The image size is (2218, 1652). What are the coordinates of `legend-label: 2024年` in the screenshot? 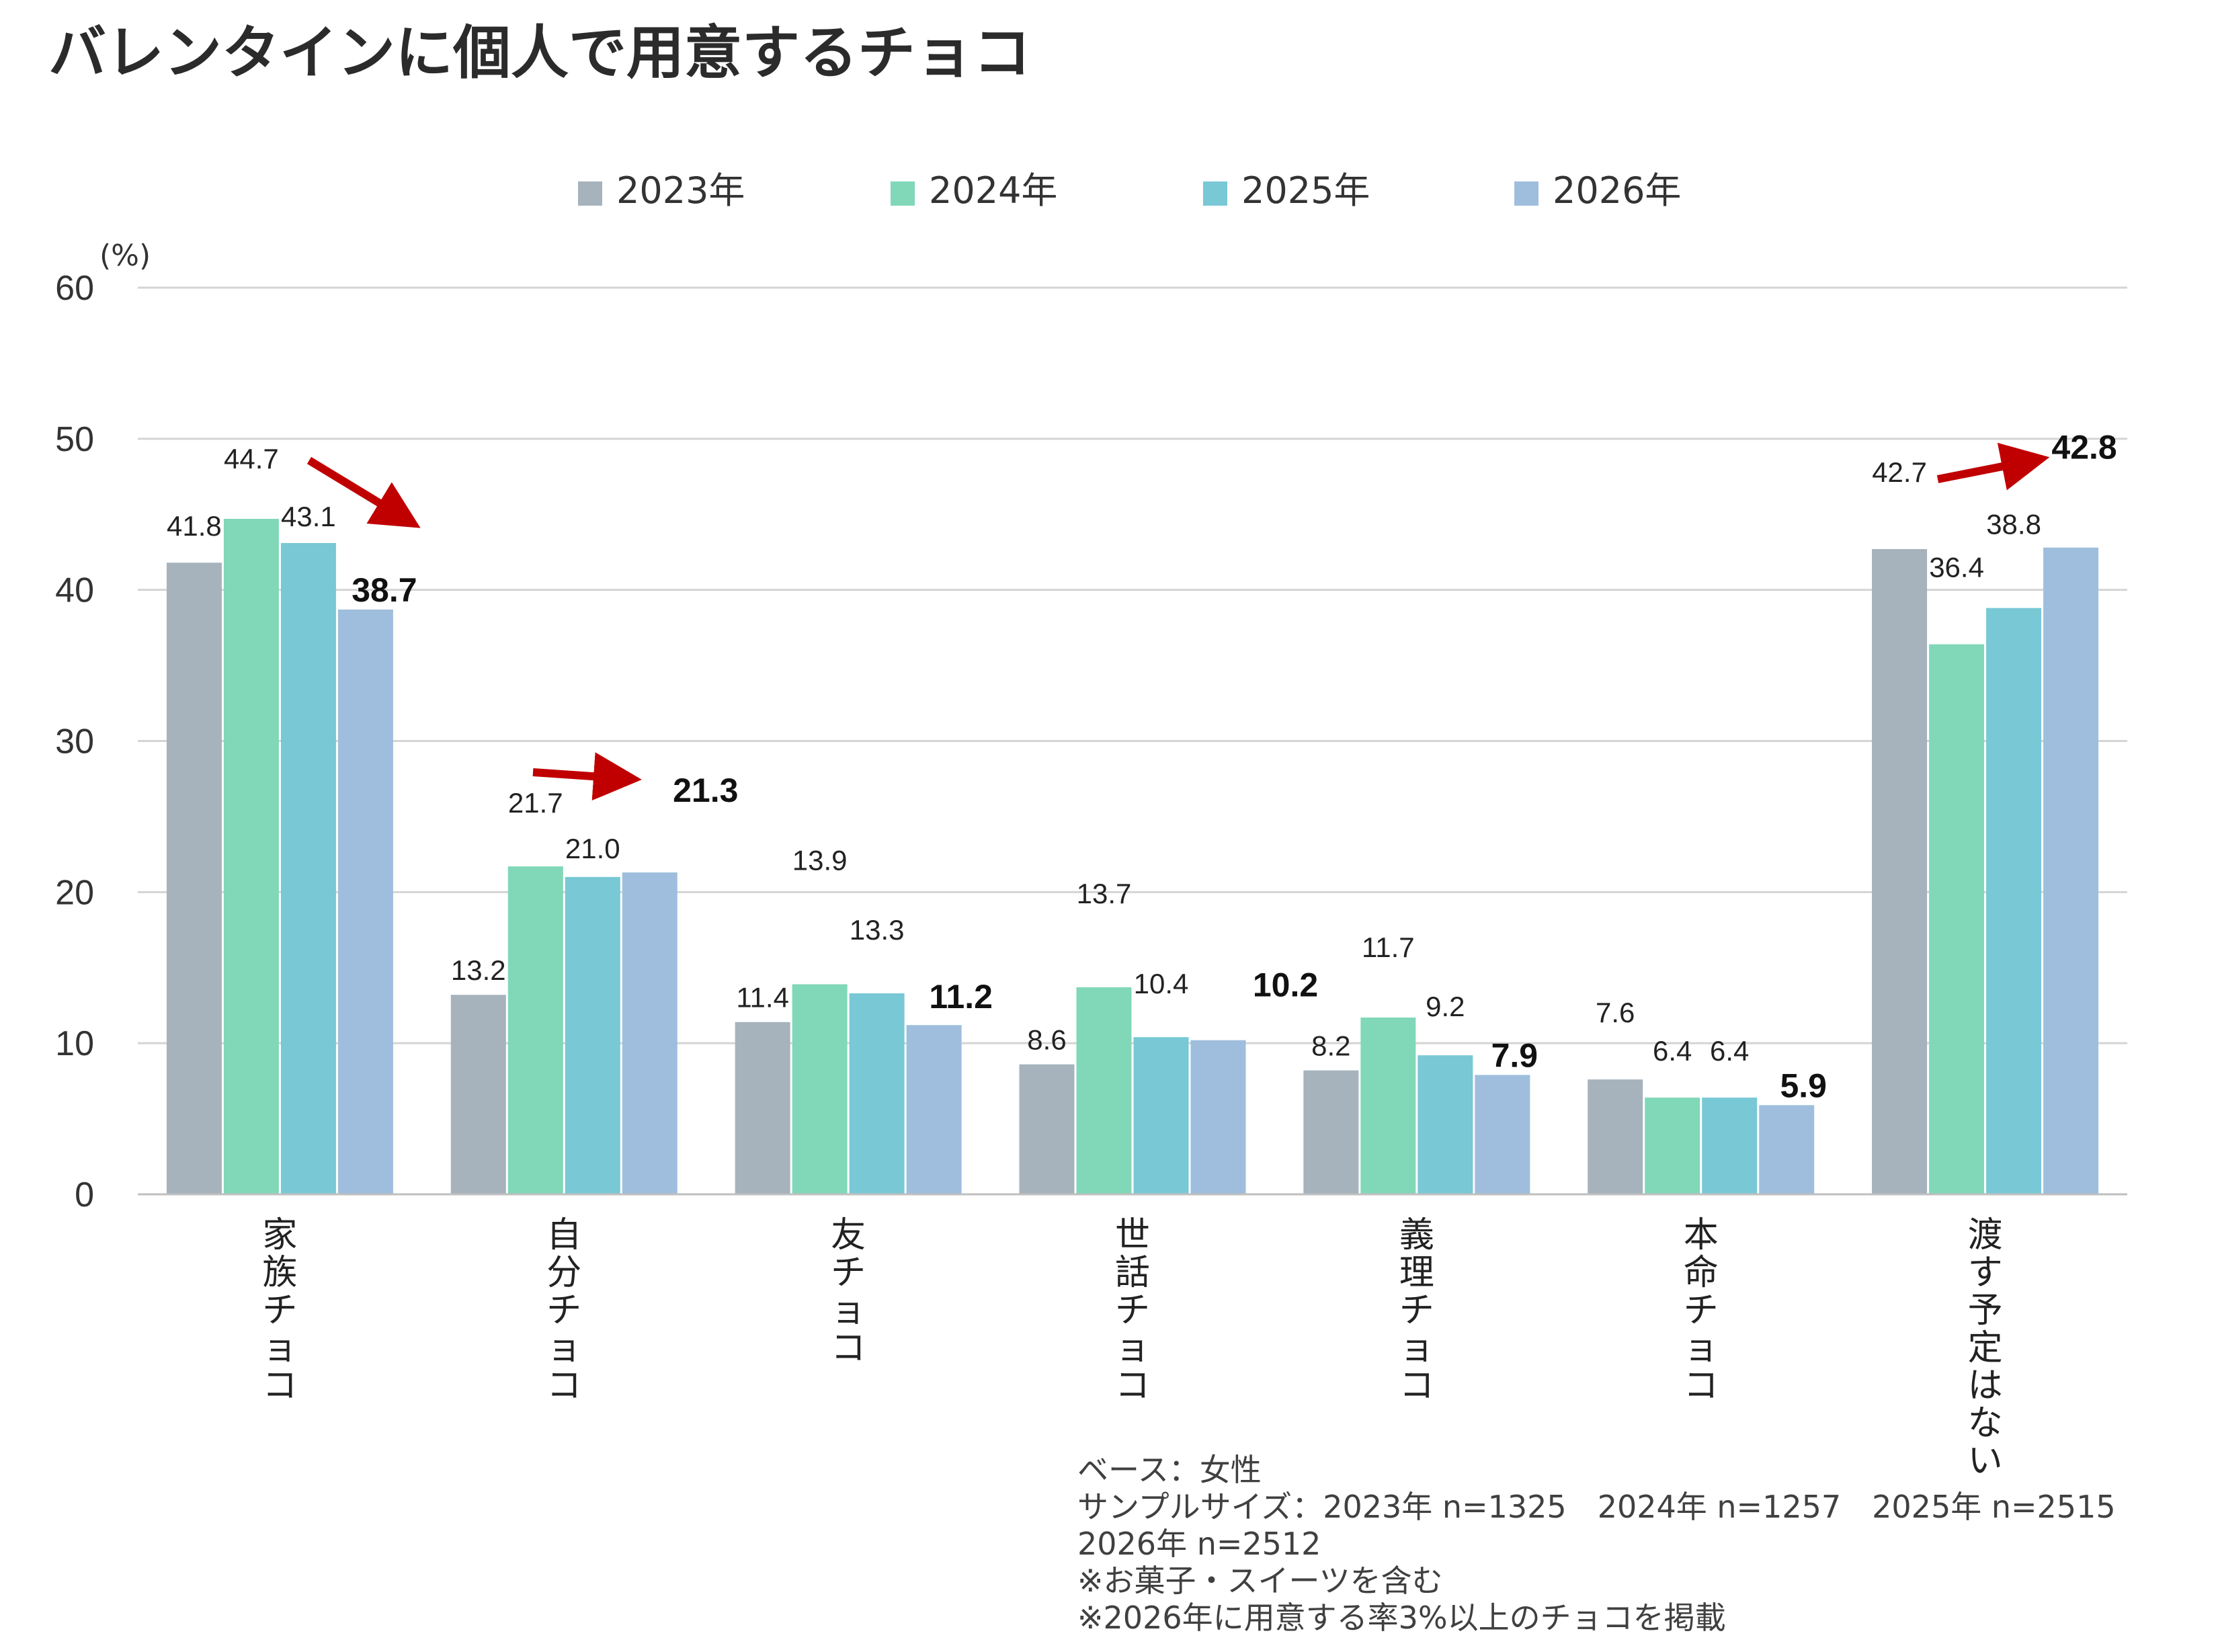 It's located at (993, 190).